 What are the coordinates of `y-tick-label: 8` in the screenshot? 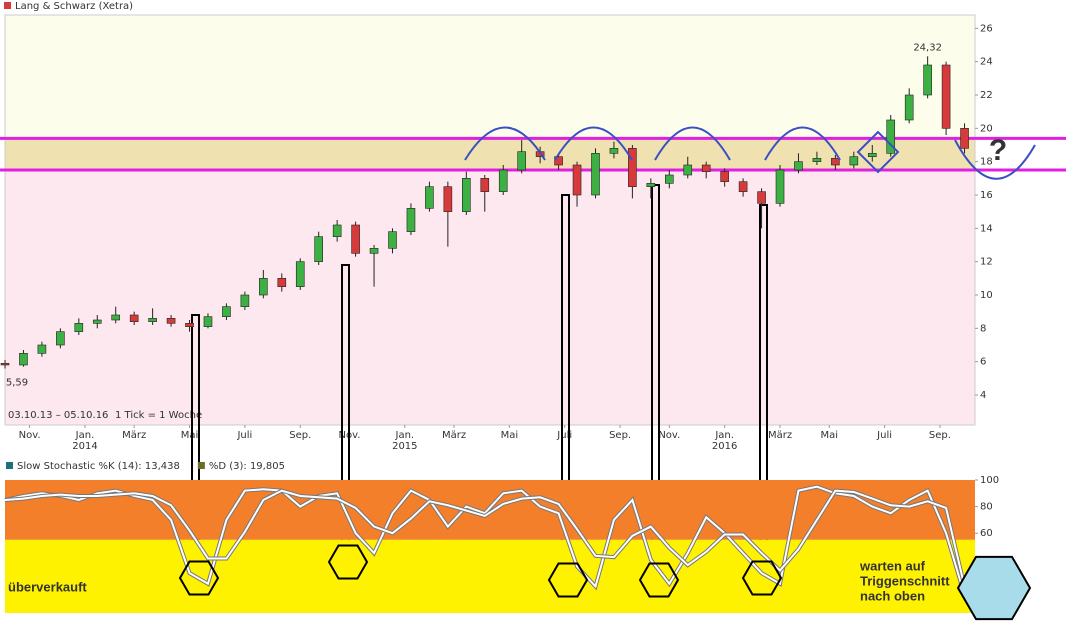 It's located at (983, 328).